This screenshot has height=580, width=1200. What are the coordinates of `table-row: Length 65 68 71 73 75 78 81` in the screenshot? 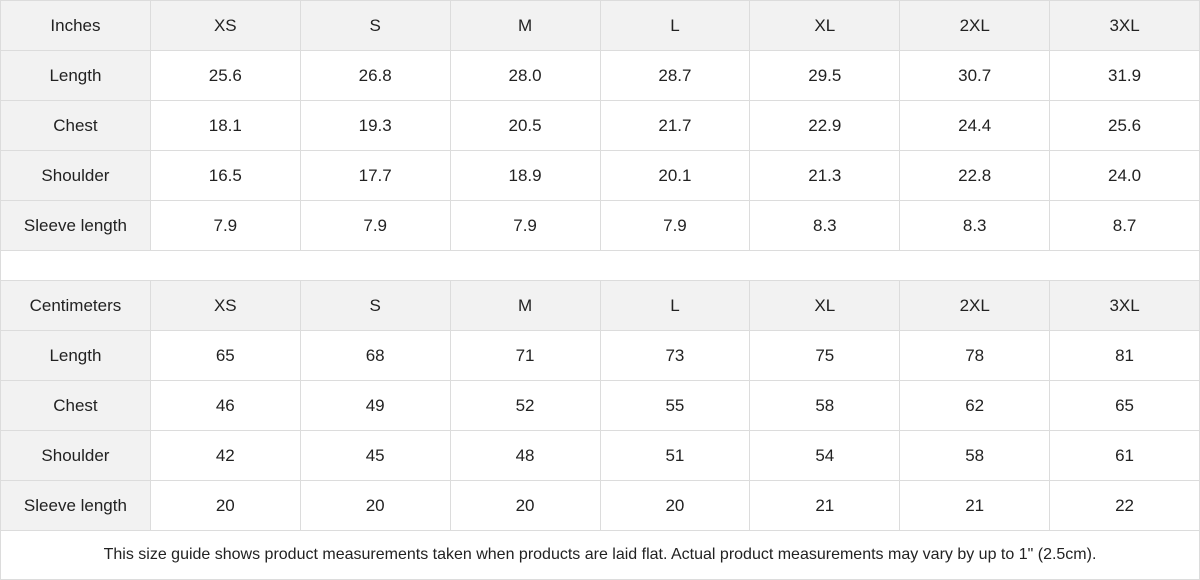 It's located at (600, 355).